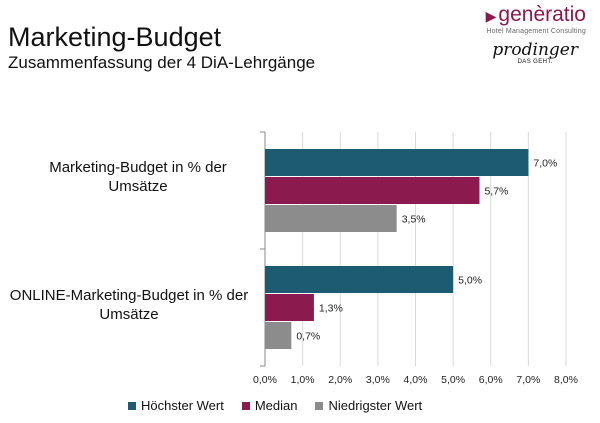 The height and width of the screenshot is (423, 600). What do you see at coordinates (308, 337) in the screenshot?
I see `data-label: 0,7%` at bounding box center [308, 337].